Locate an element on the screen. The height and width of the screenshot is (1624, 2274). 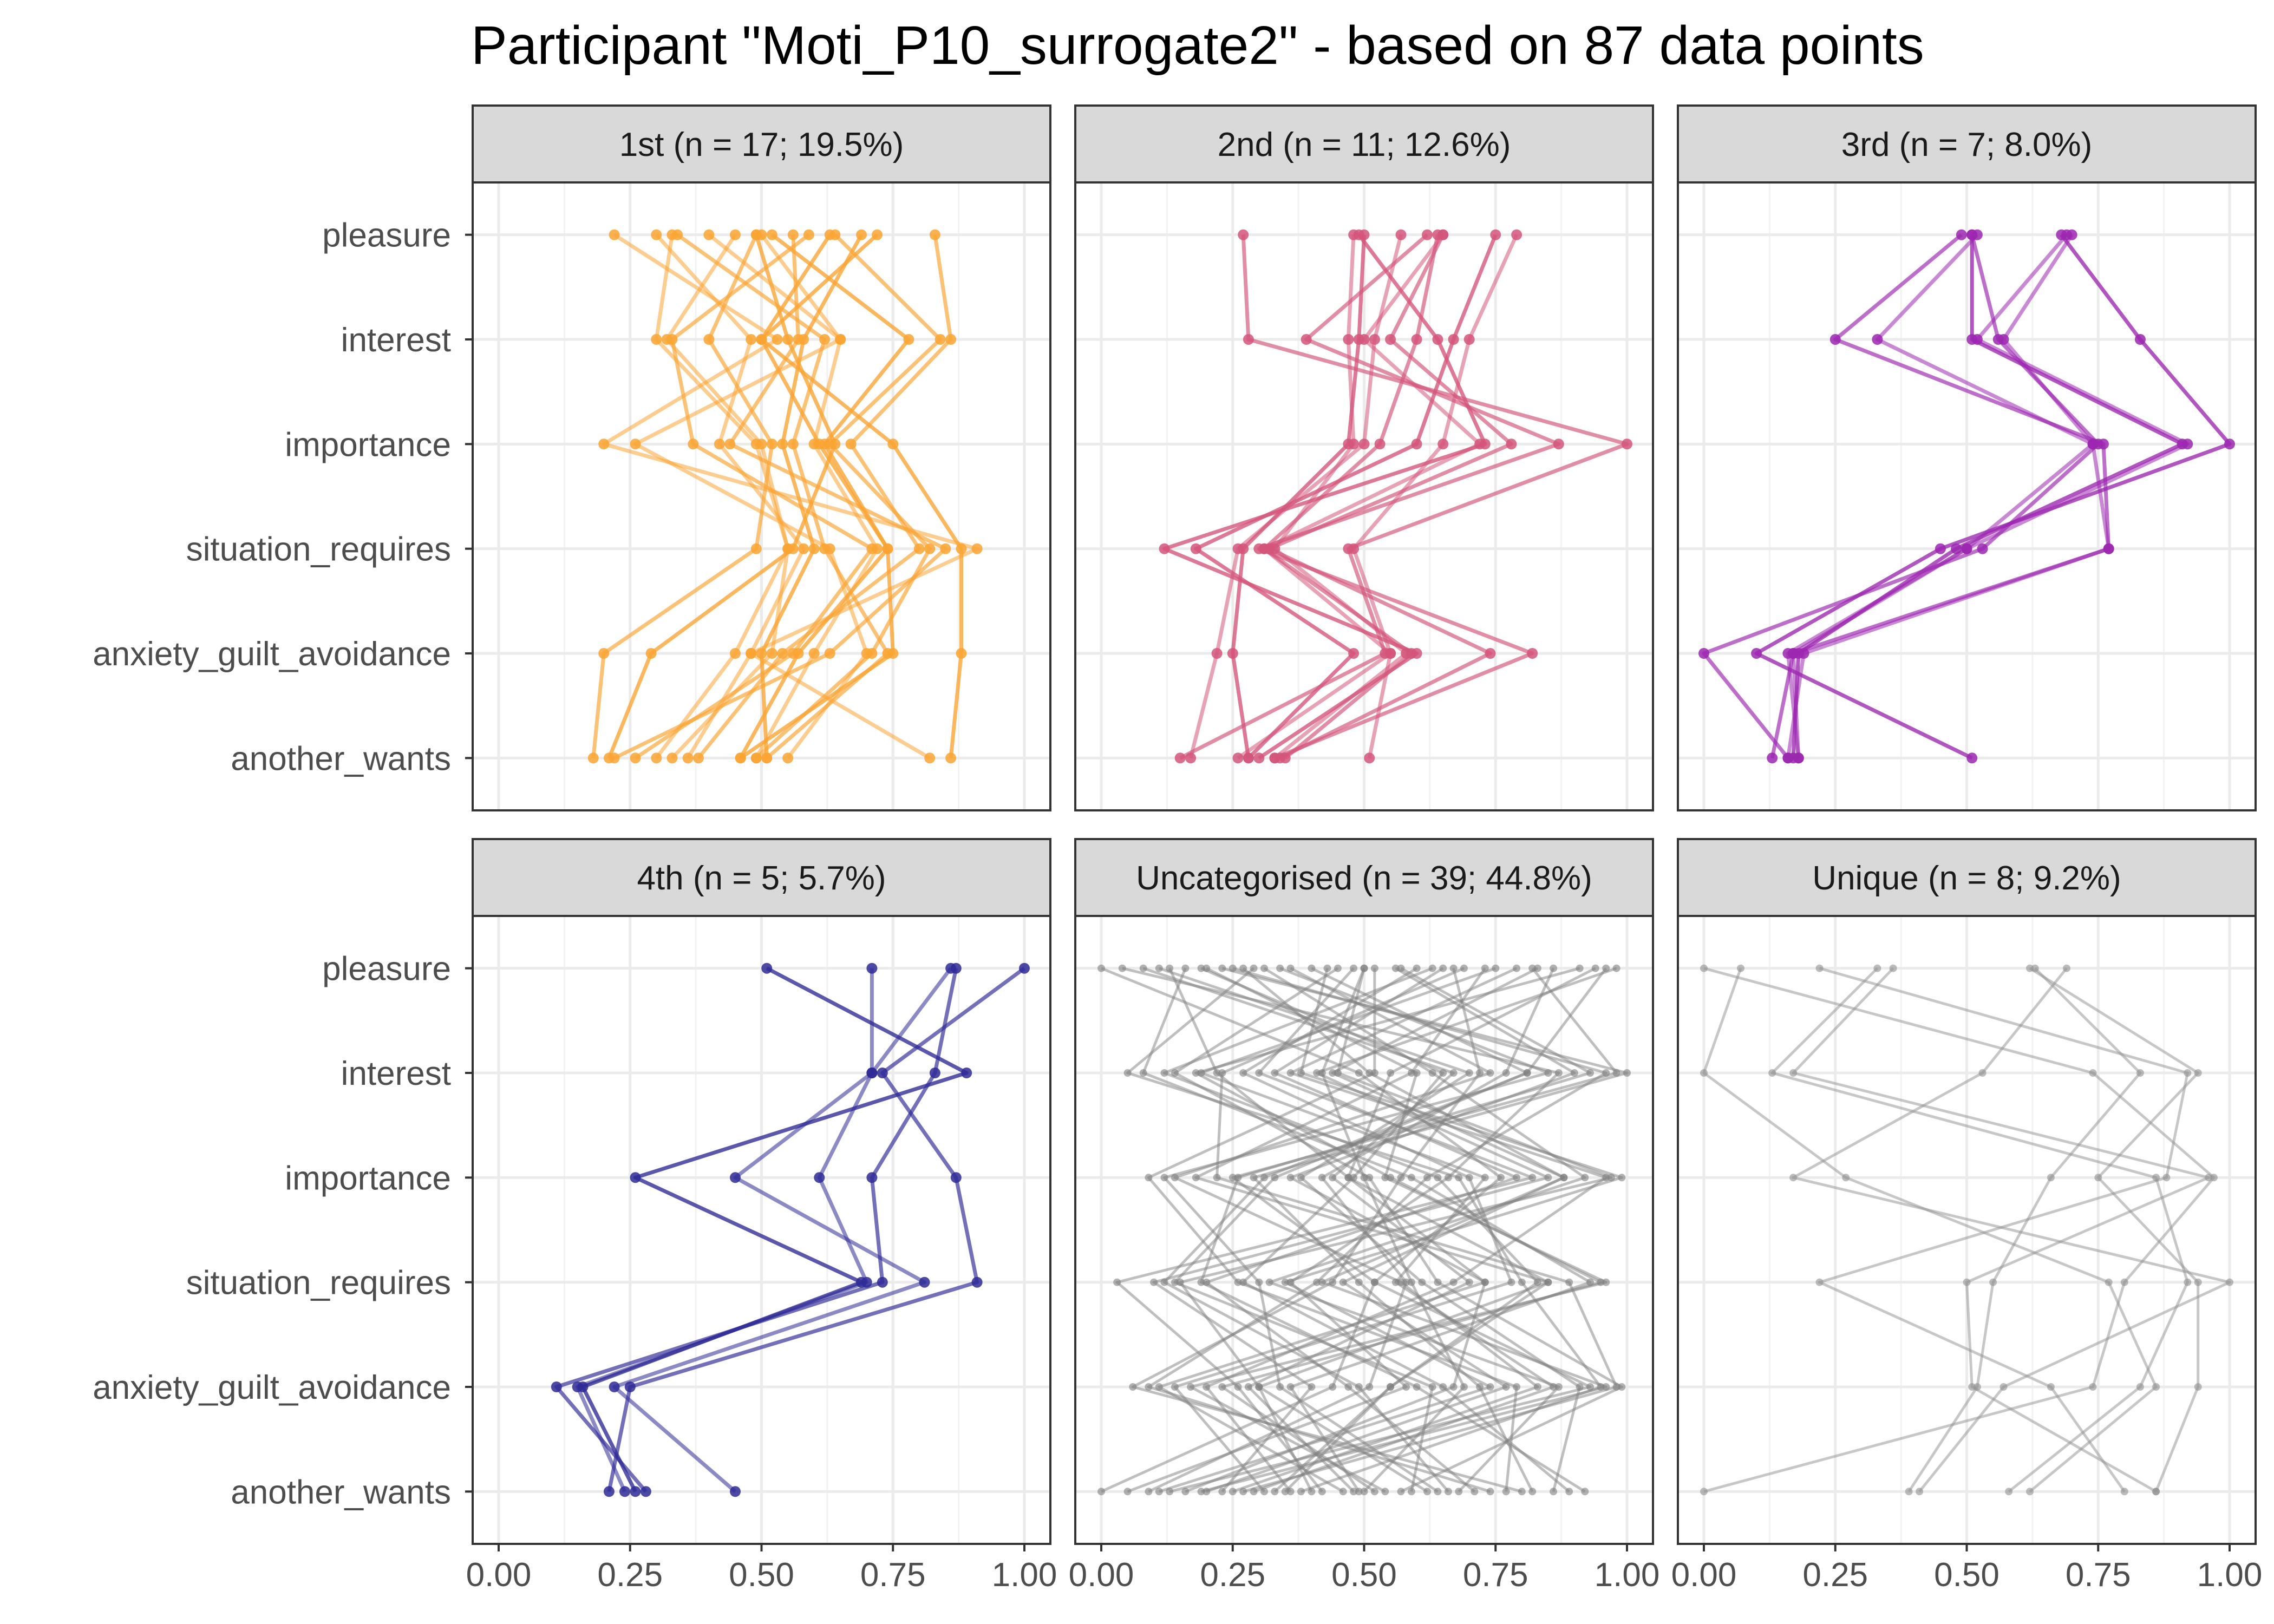
x-tick-label: 0.00 is located at coordinates (499, 1575).